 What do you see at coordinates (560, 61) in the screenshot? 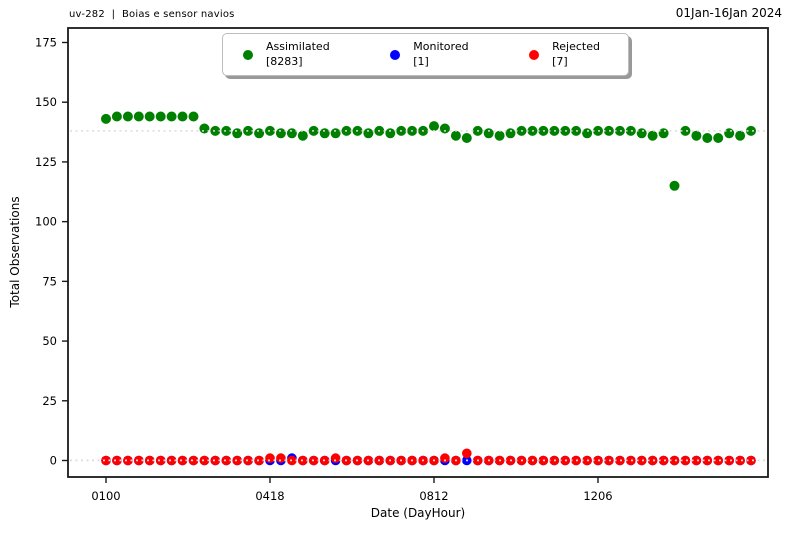
I see `legend-count-rejected: [7]` at bounding box center [560, 61].